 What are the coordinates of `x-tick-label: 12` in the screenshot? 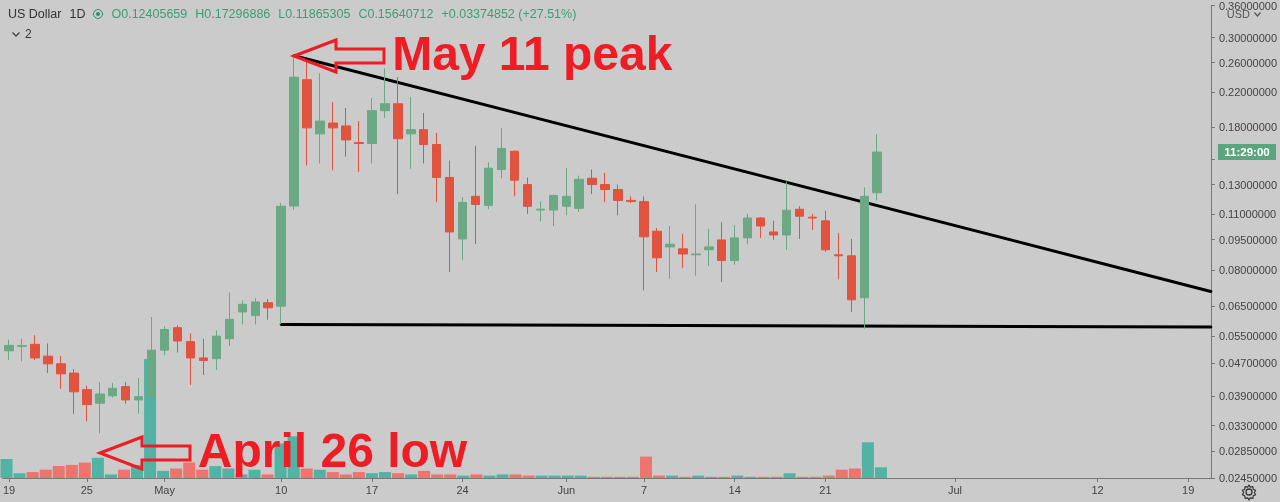 It's located at (1097, 489).